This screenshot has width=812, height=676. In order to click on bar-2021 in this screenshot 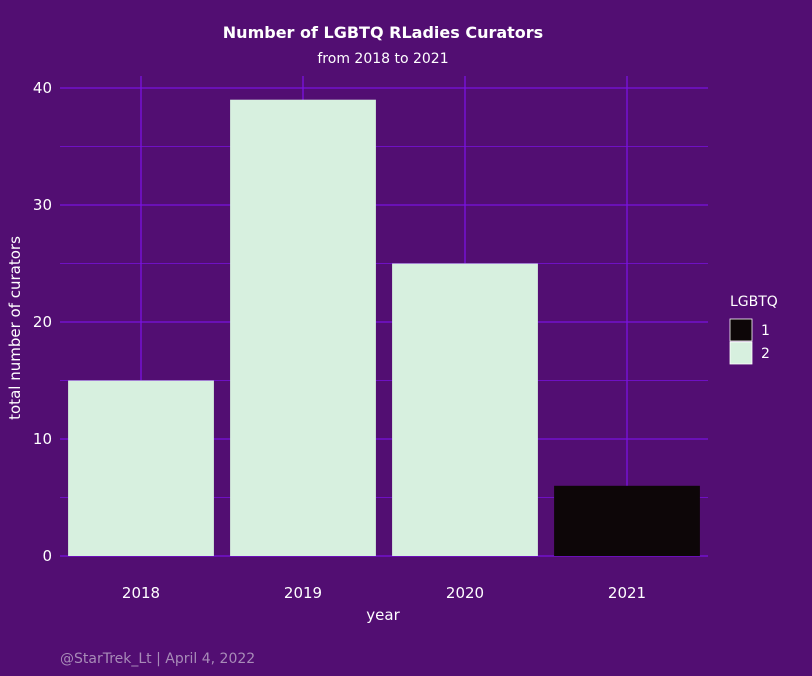, I will do `click(627, 520)`.